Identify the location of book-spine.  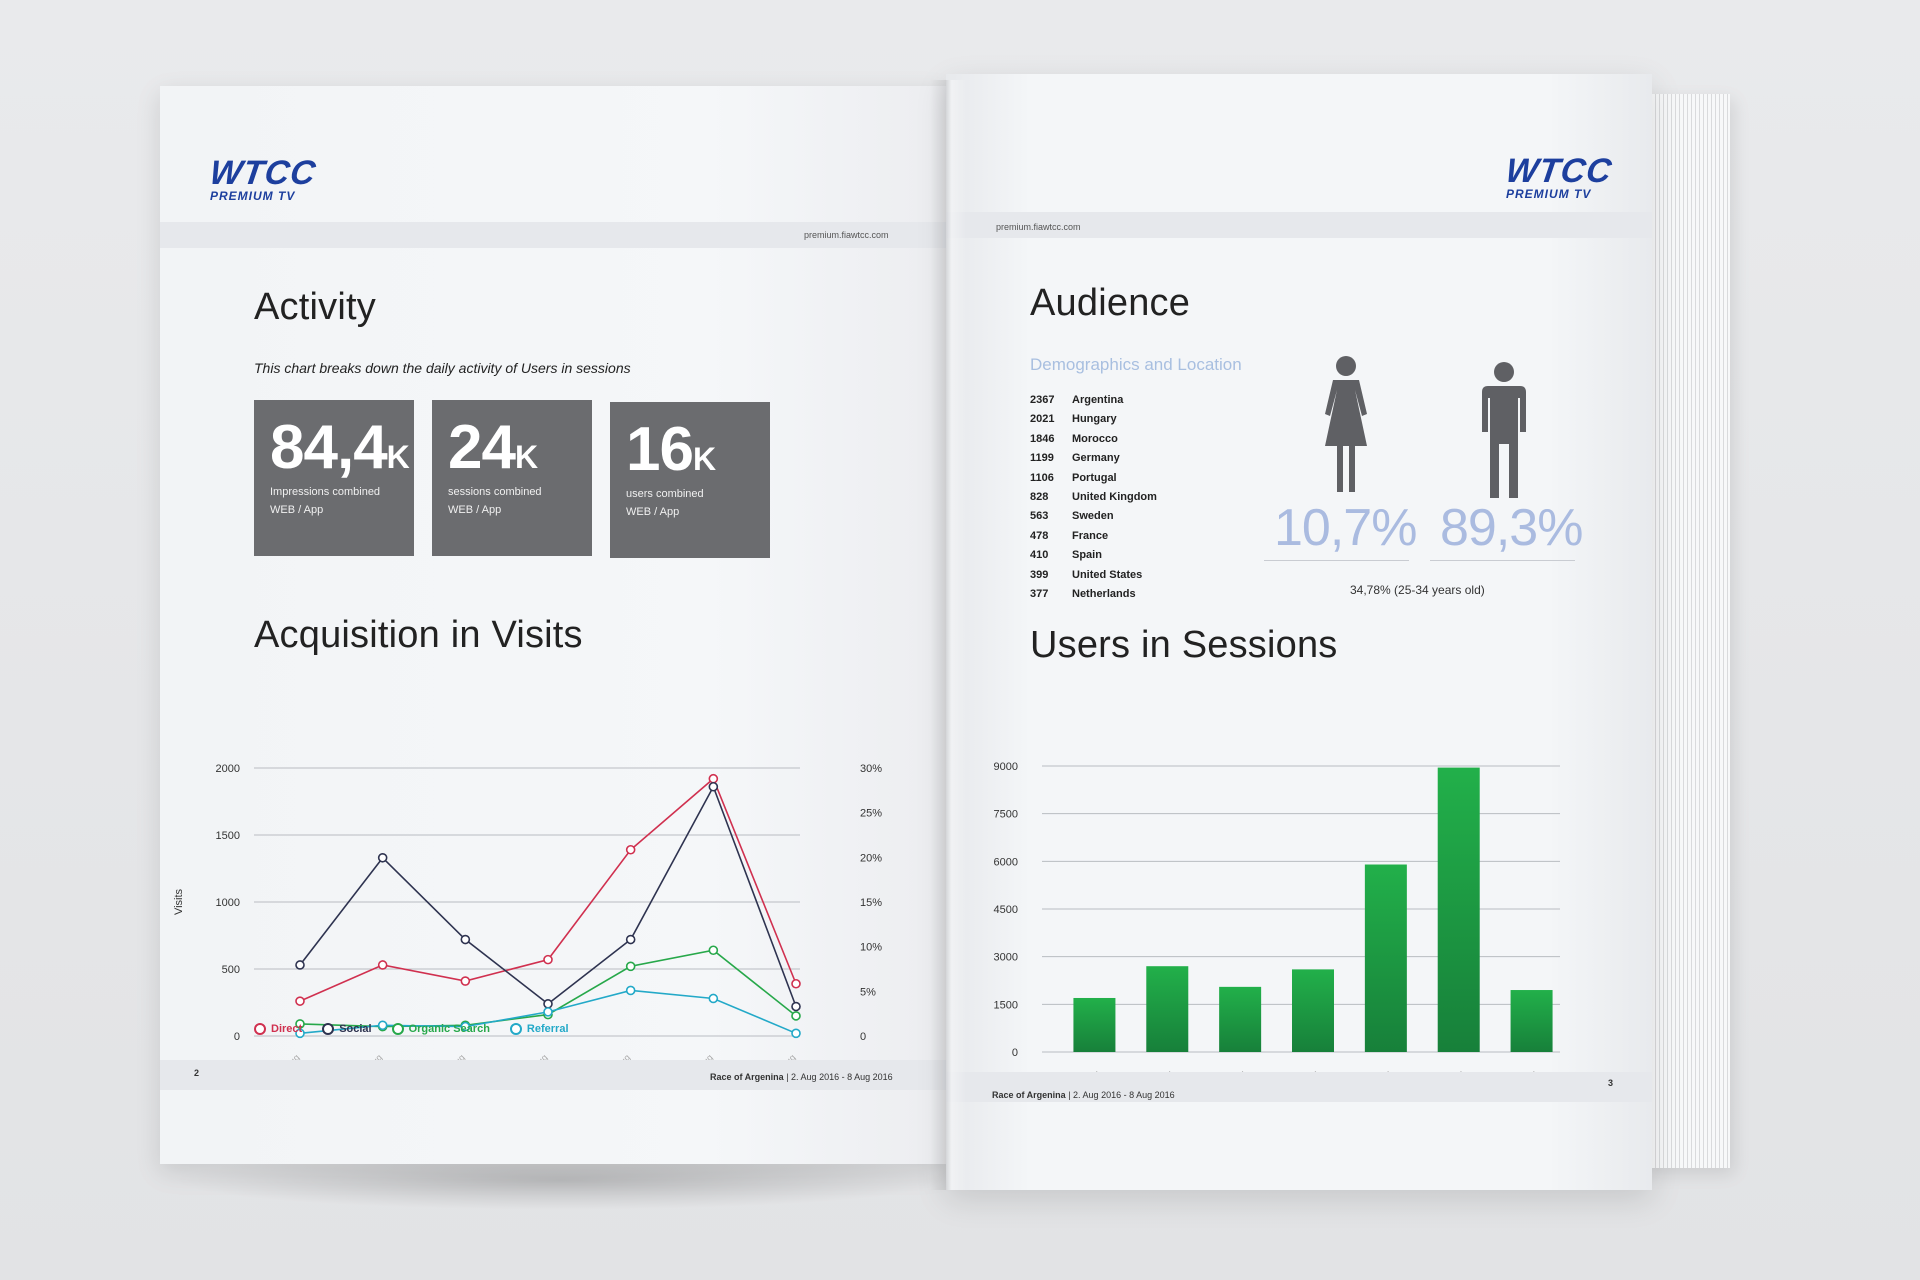
(948, 635).